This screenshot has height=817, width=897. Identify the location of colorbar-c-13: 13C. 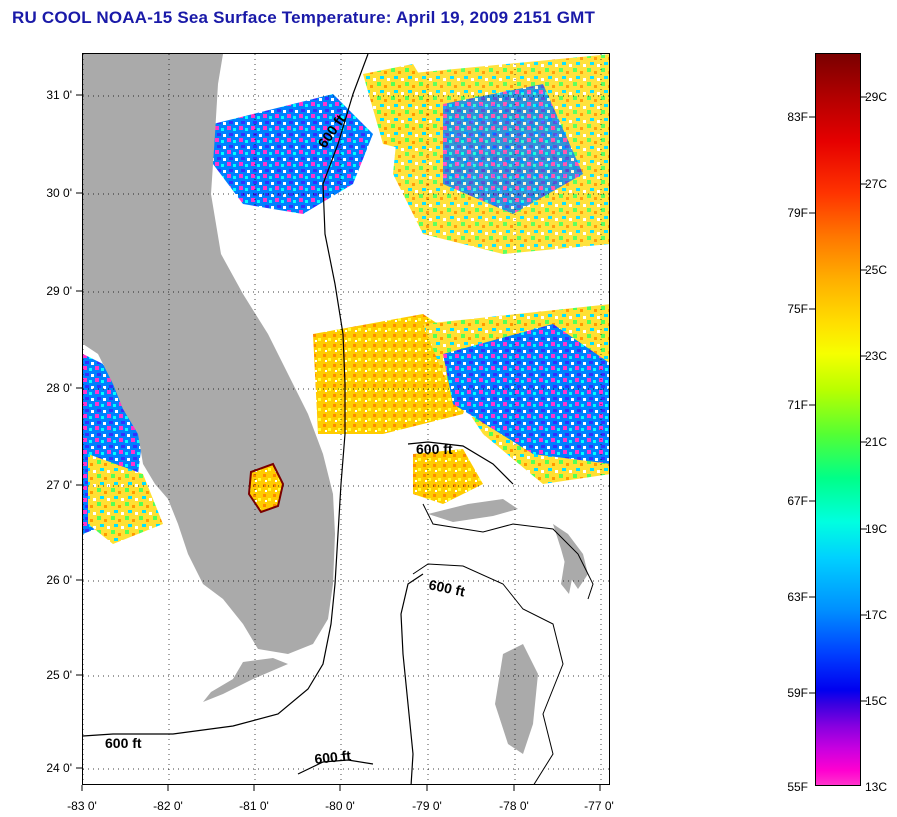
(876, 787).